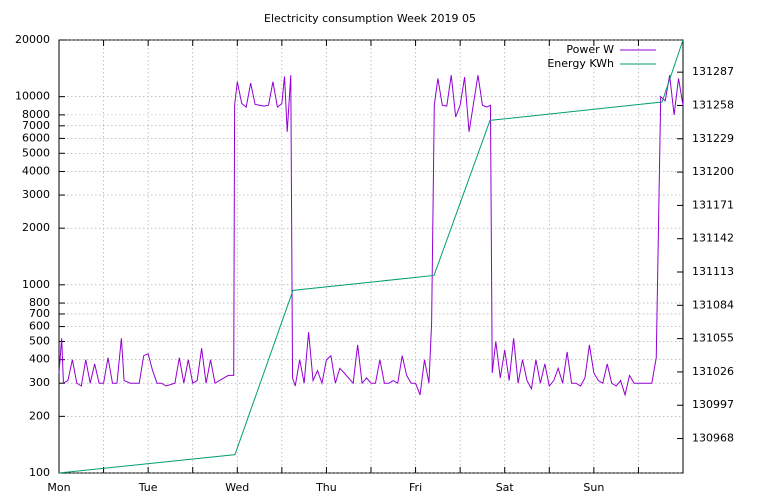 This screenshot has width=768, height=500. I want to click on y2-tick-label: 131287, so click(713, 71).